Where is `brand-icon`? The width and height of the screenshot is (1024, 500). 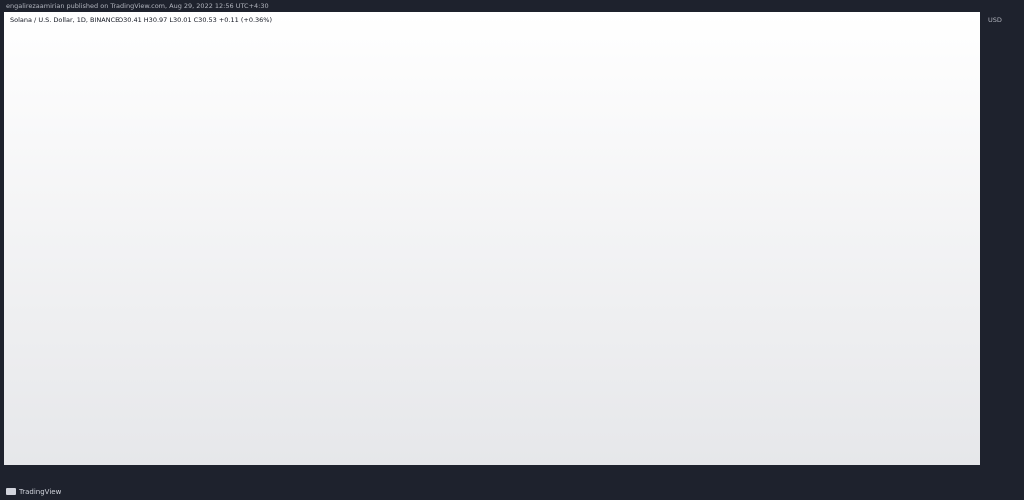
brand-icon is located at coordinates (11, 491).